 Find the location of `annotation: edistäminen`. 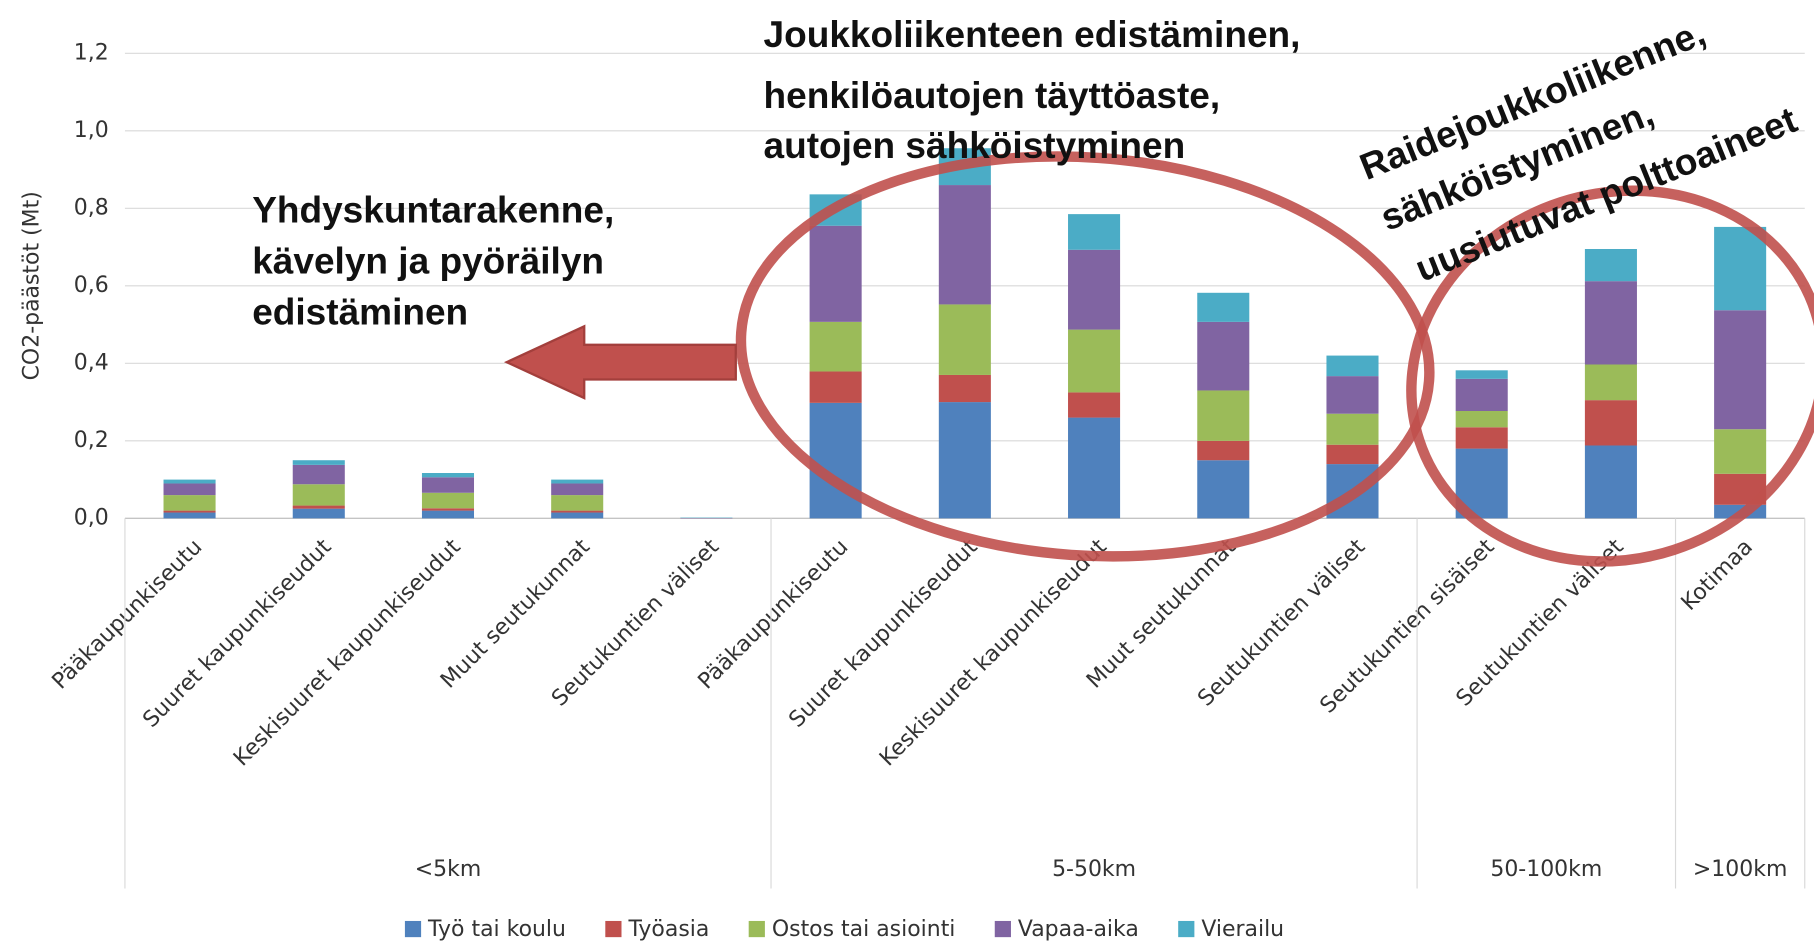

annotation: edistäminen is located at coordinates (360, 312).